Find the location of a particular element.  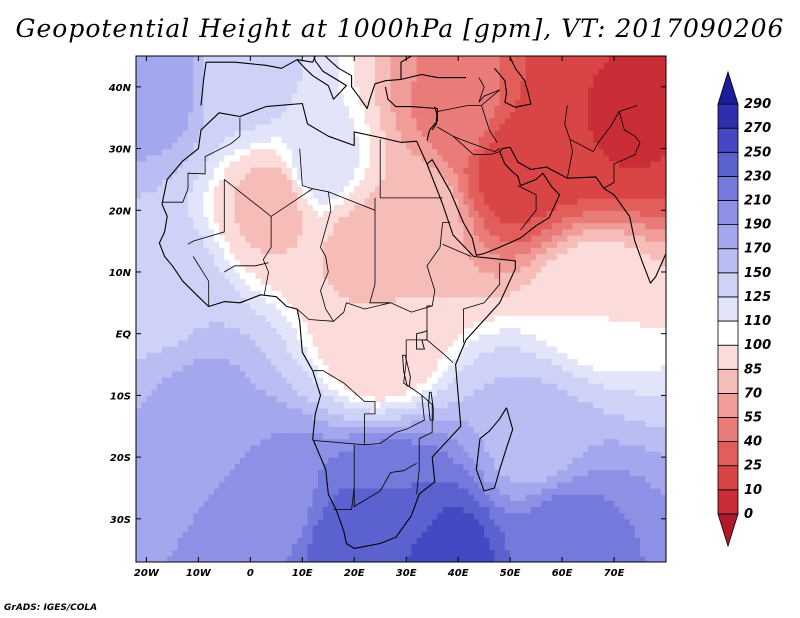

colorbar-label: 55 is located at coordinates (753, 418).